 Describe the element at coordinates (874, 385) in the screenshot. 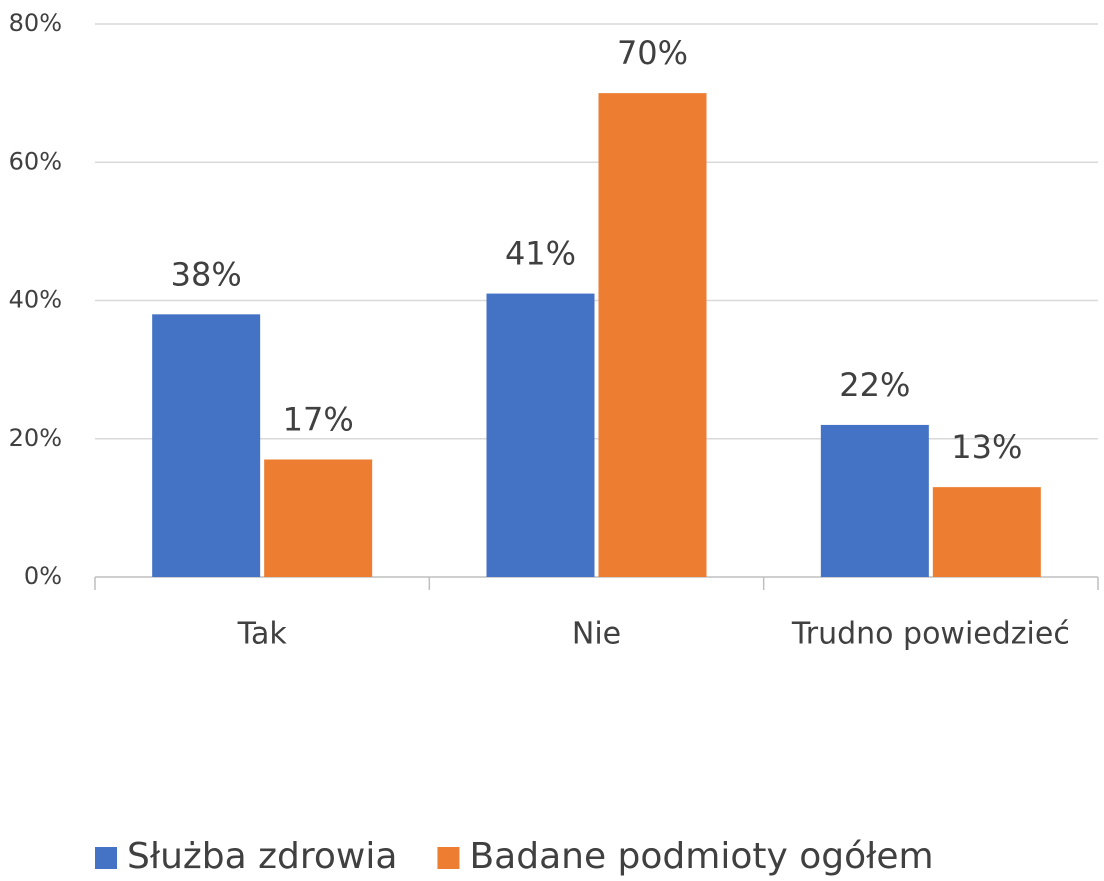

I see `value-label: 22%` at that location.